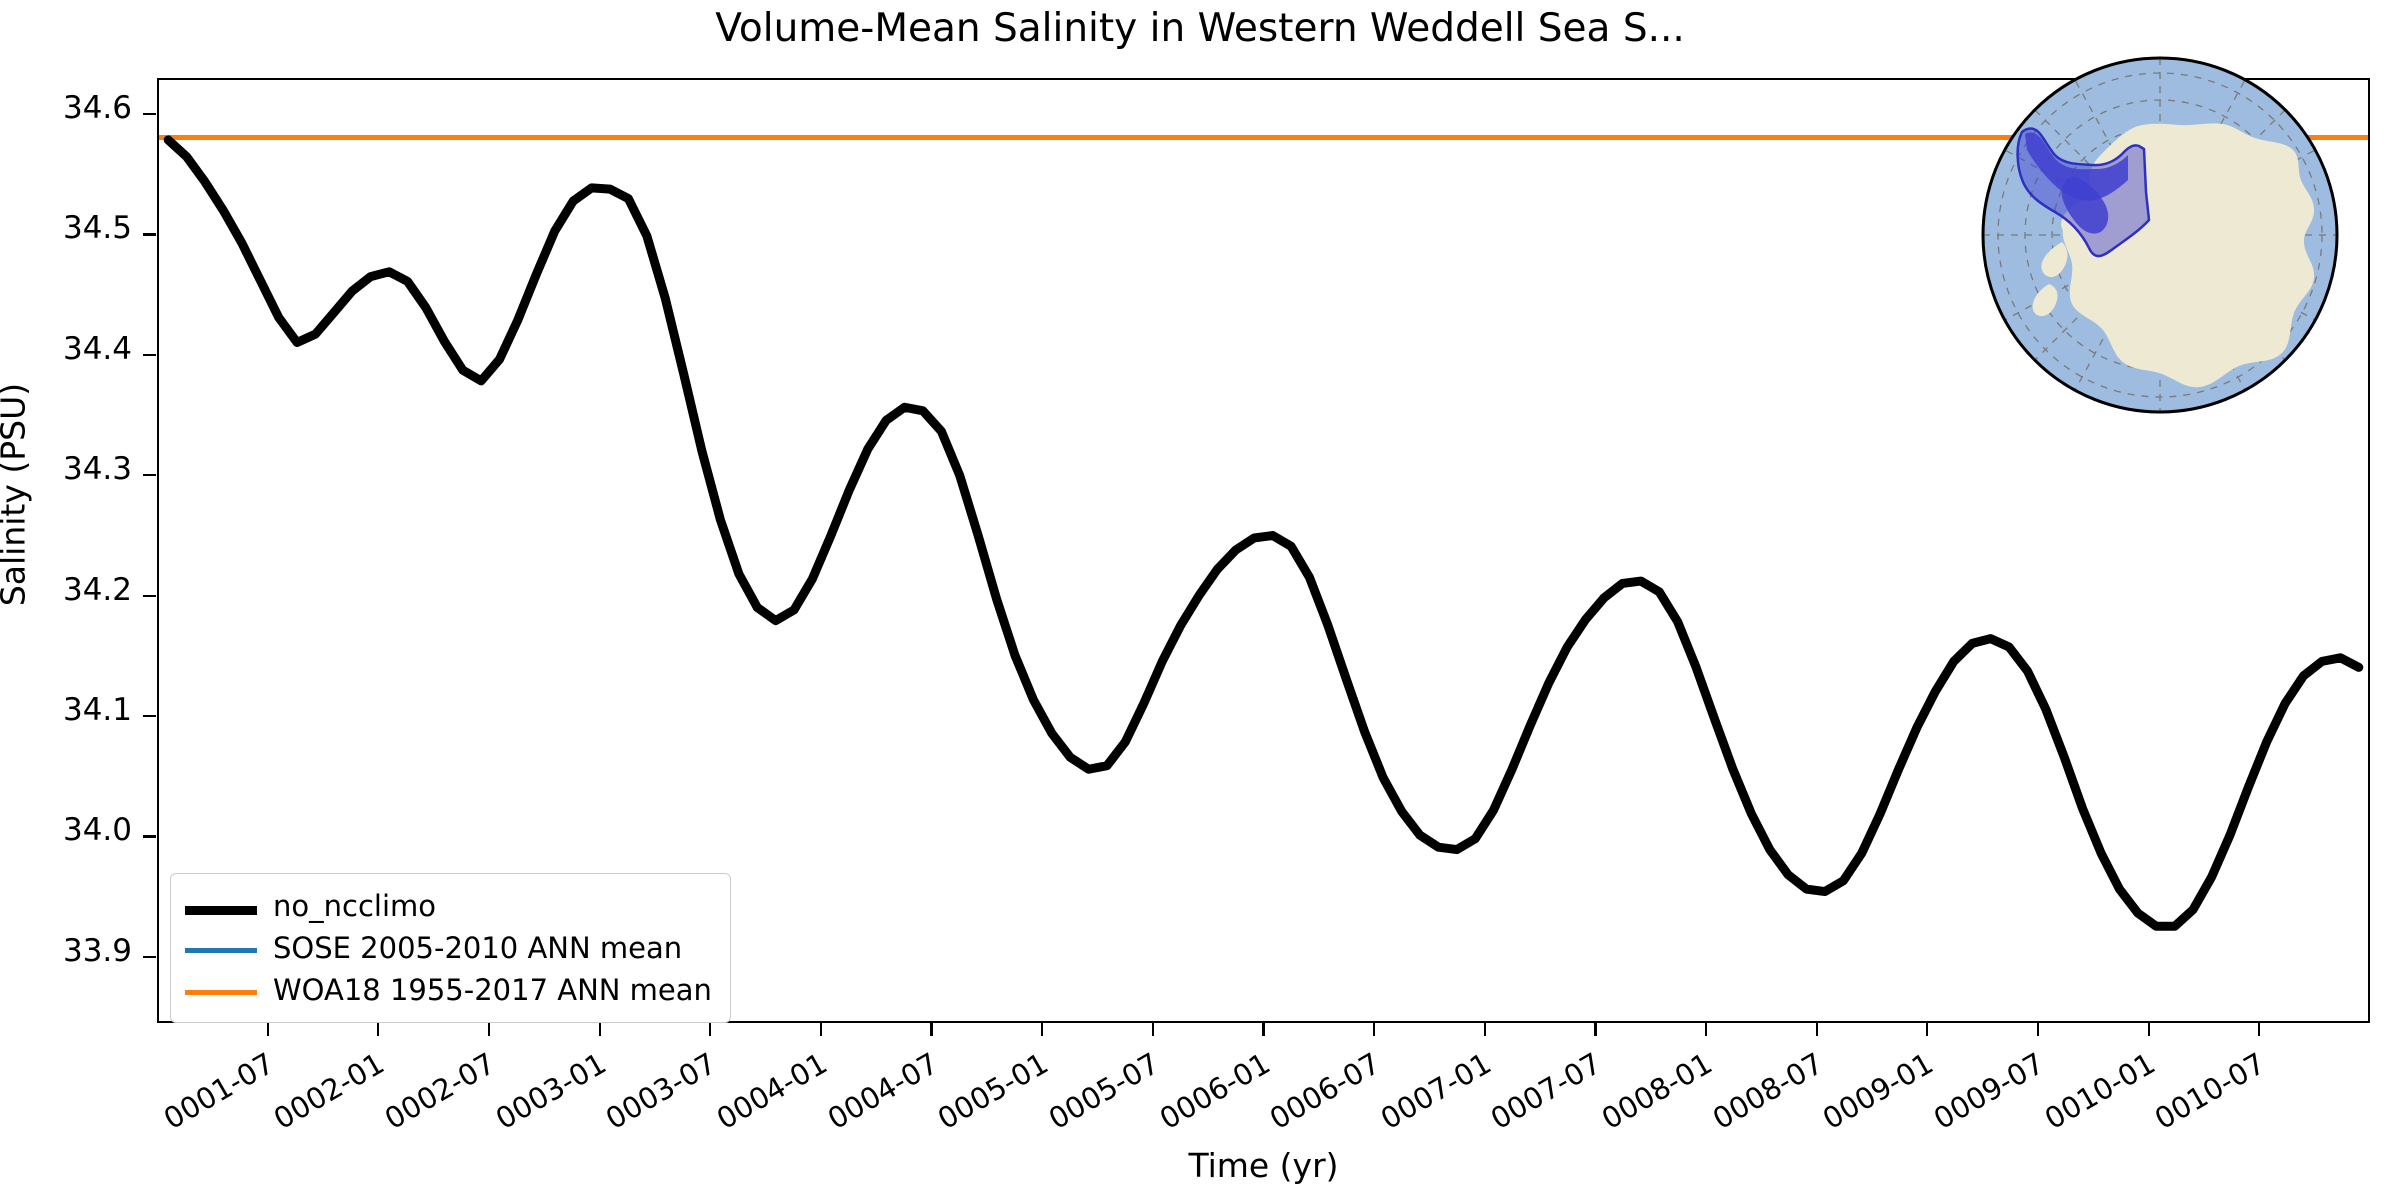 The width and height of the screenshot is (2400, 1200). I want to click on inset-map-svg, so click(2160, 235).